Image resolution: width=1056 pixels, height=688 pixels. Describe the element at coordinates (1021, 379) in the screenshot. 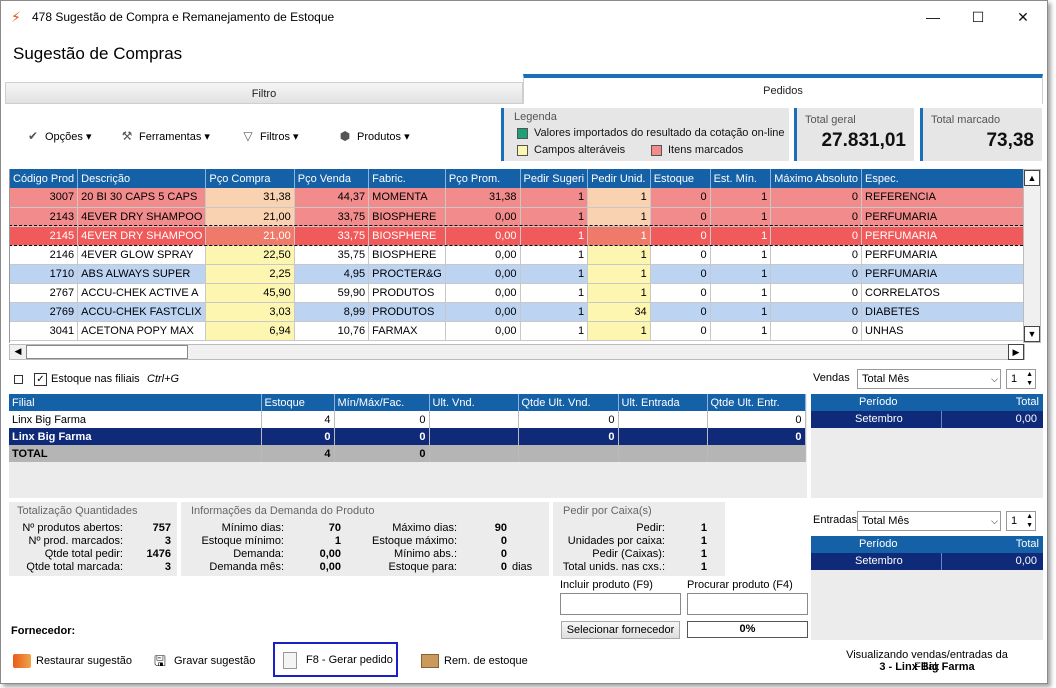

I see `vendas-spinner: 1 ▲ ▼` at that location.